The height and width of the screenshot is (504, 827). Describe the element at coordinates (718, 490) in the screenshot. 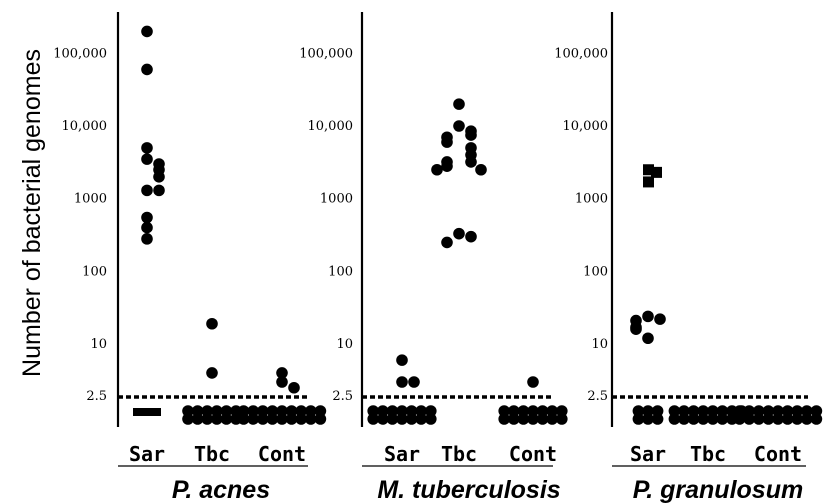

I see `panel-title: P. granulosum` at that location.